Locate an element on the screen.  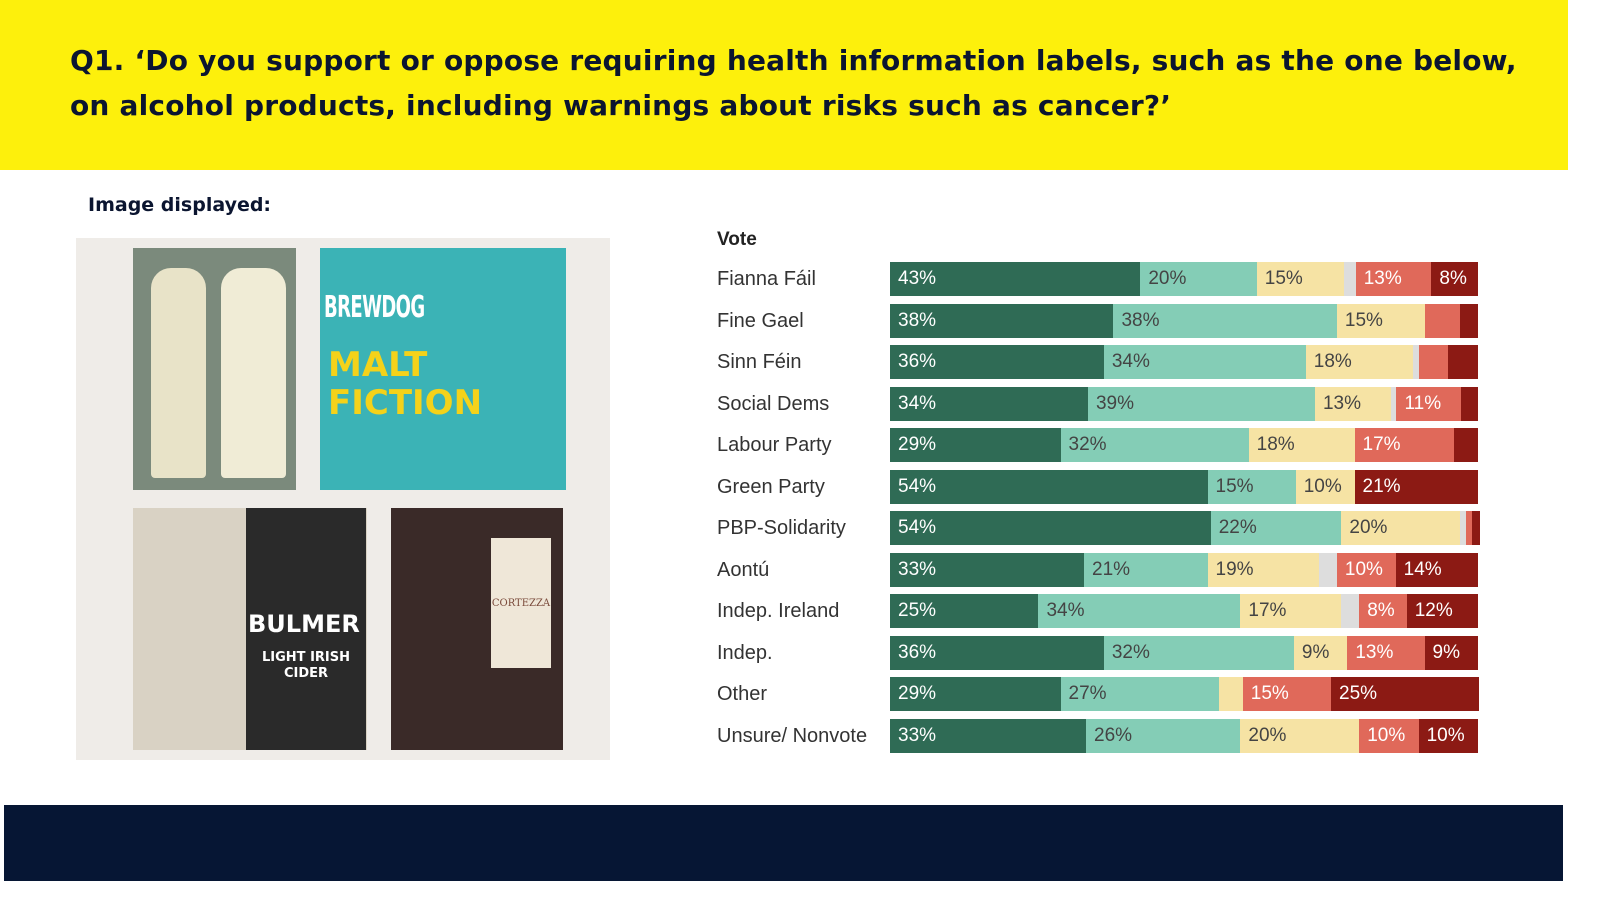
bar-segment: 27% is located at coordinates (1140, 694).